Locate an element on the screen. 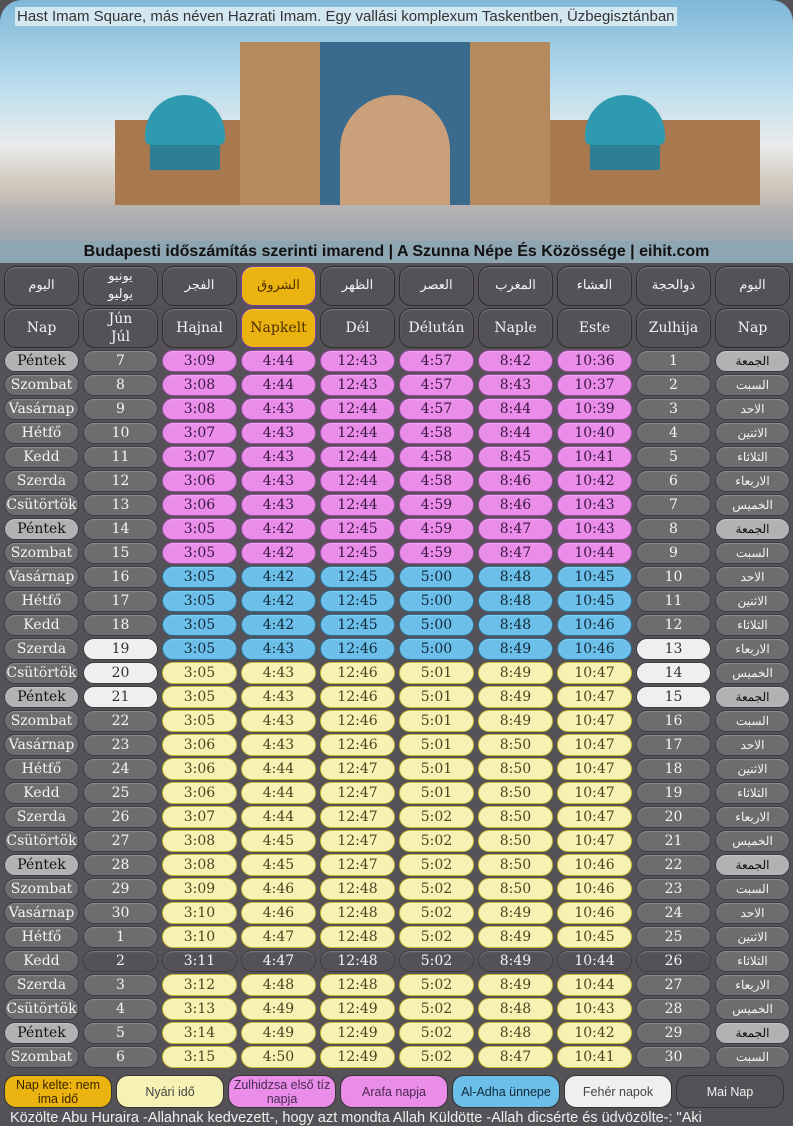  cell-fajr: 3:15 is located at coordinates (199, 1057).